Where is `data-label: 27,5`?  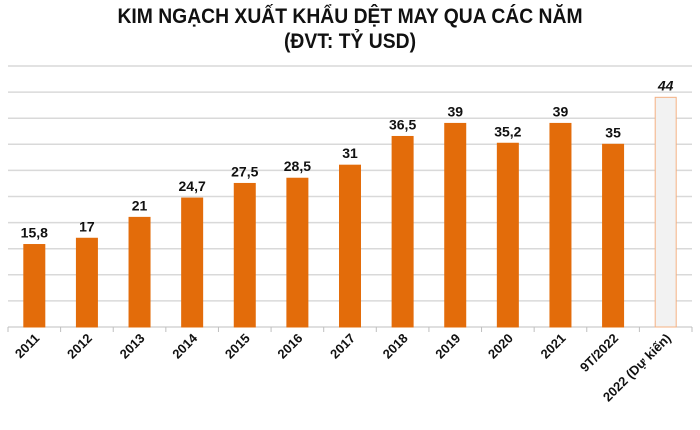 data-label: 27,5 is located at coordinates (244, 171).